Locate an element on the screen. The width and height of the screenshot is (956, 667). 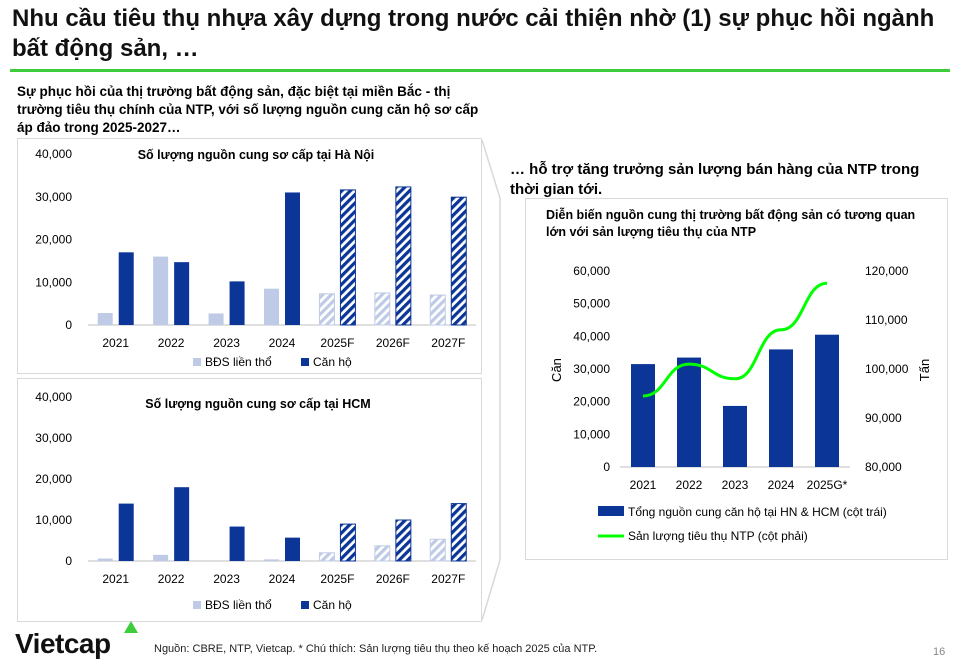
y-tick-label: 60,000 is located at coordinates (591, 271).